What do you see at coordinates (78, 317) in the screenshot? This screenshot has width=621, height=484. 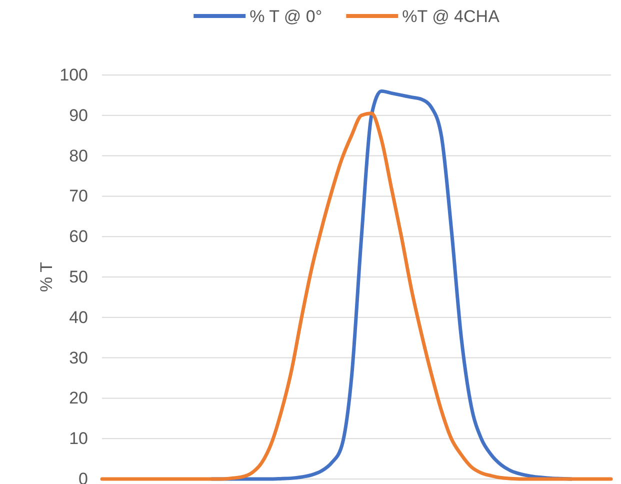 I see `y-tick-label: 40` at bounding box center [78, 317].